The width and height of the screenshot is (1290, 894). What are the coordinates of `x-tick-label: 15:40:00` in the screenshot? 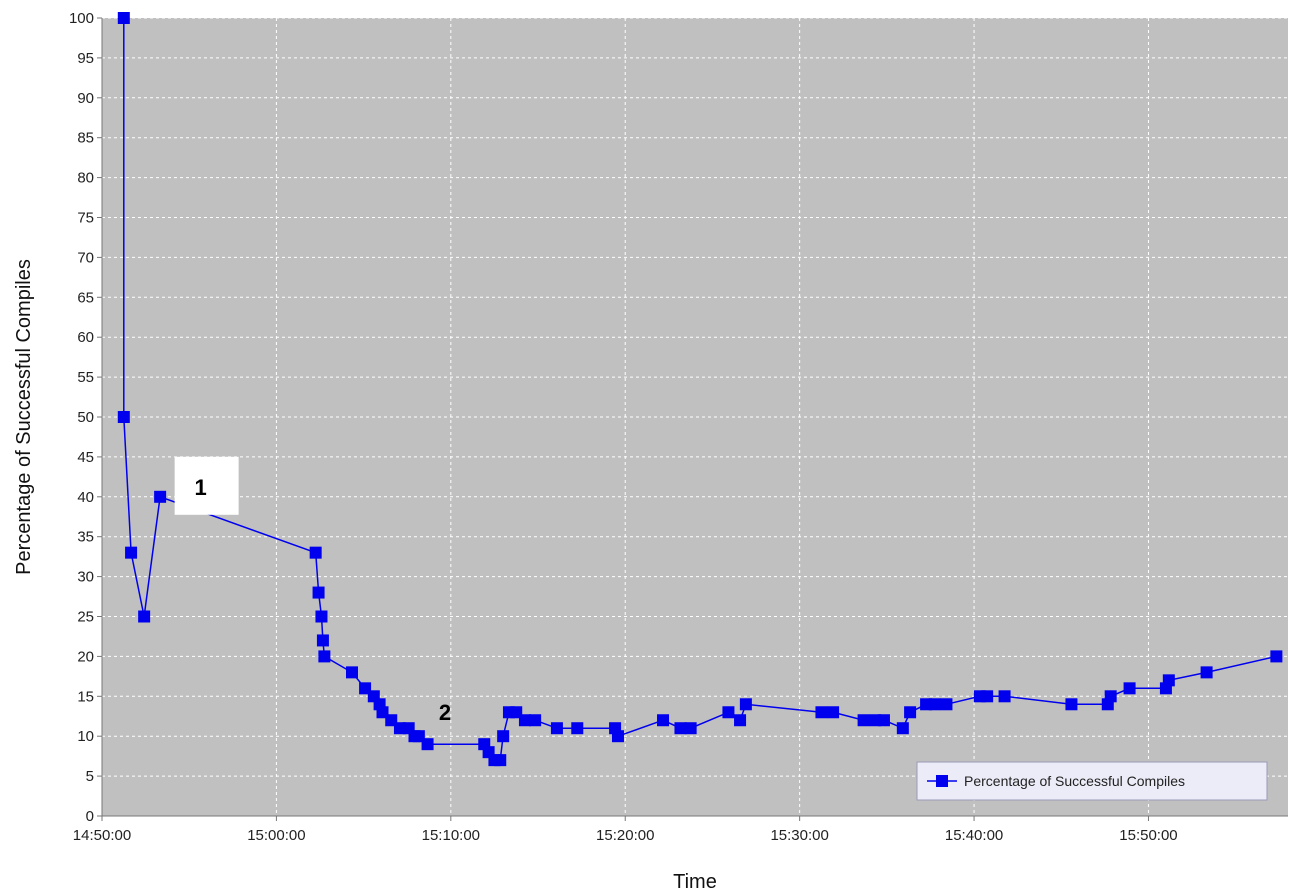 It's located at (974, 835).